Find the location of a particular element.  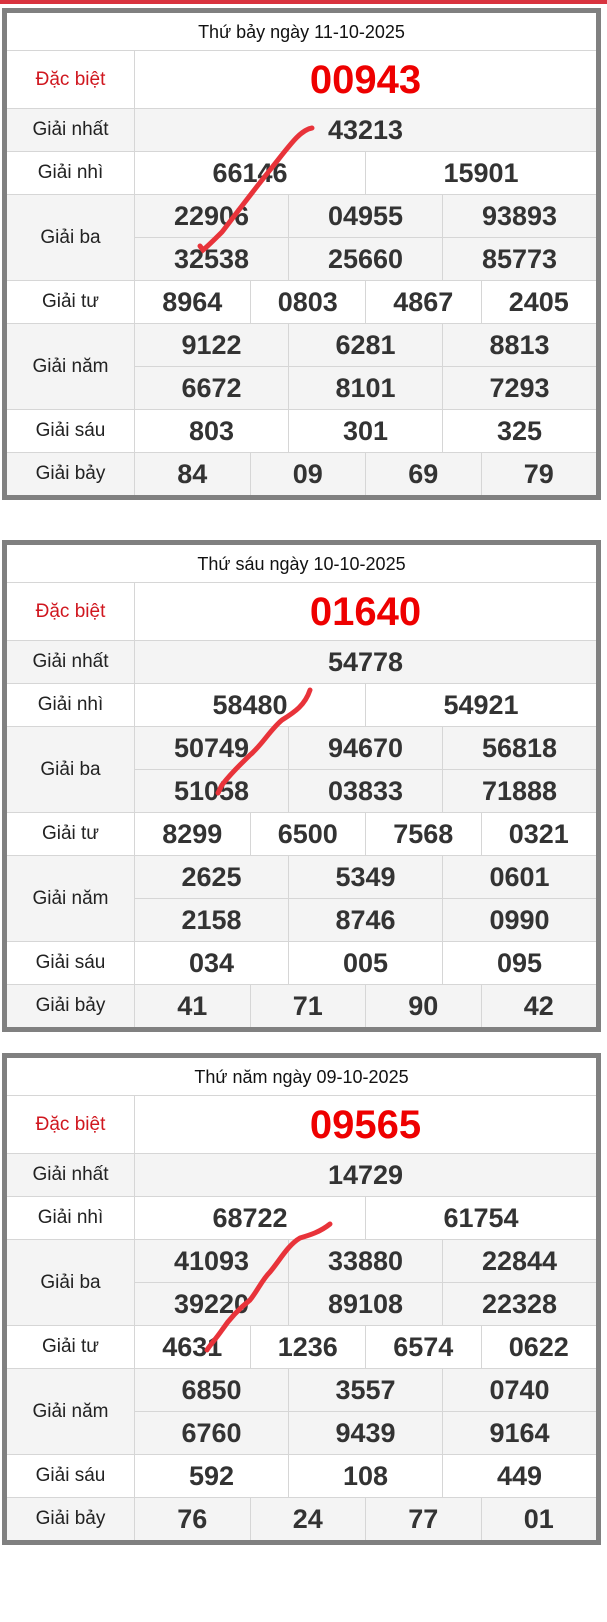

prize-number: 15901 is located at coordinates (480, 173).